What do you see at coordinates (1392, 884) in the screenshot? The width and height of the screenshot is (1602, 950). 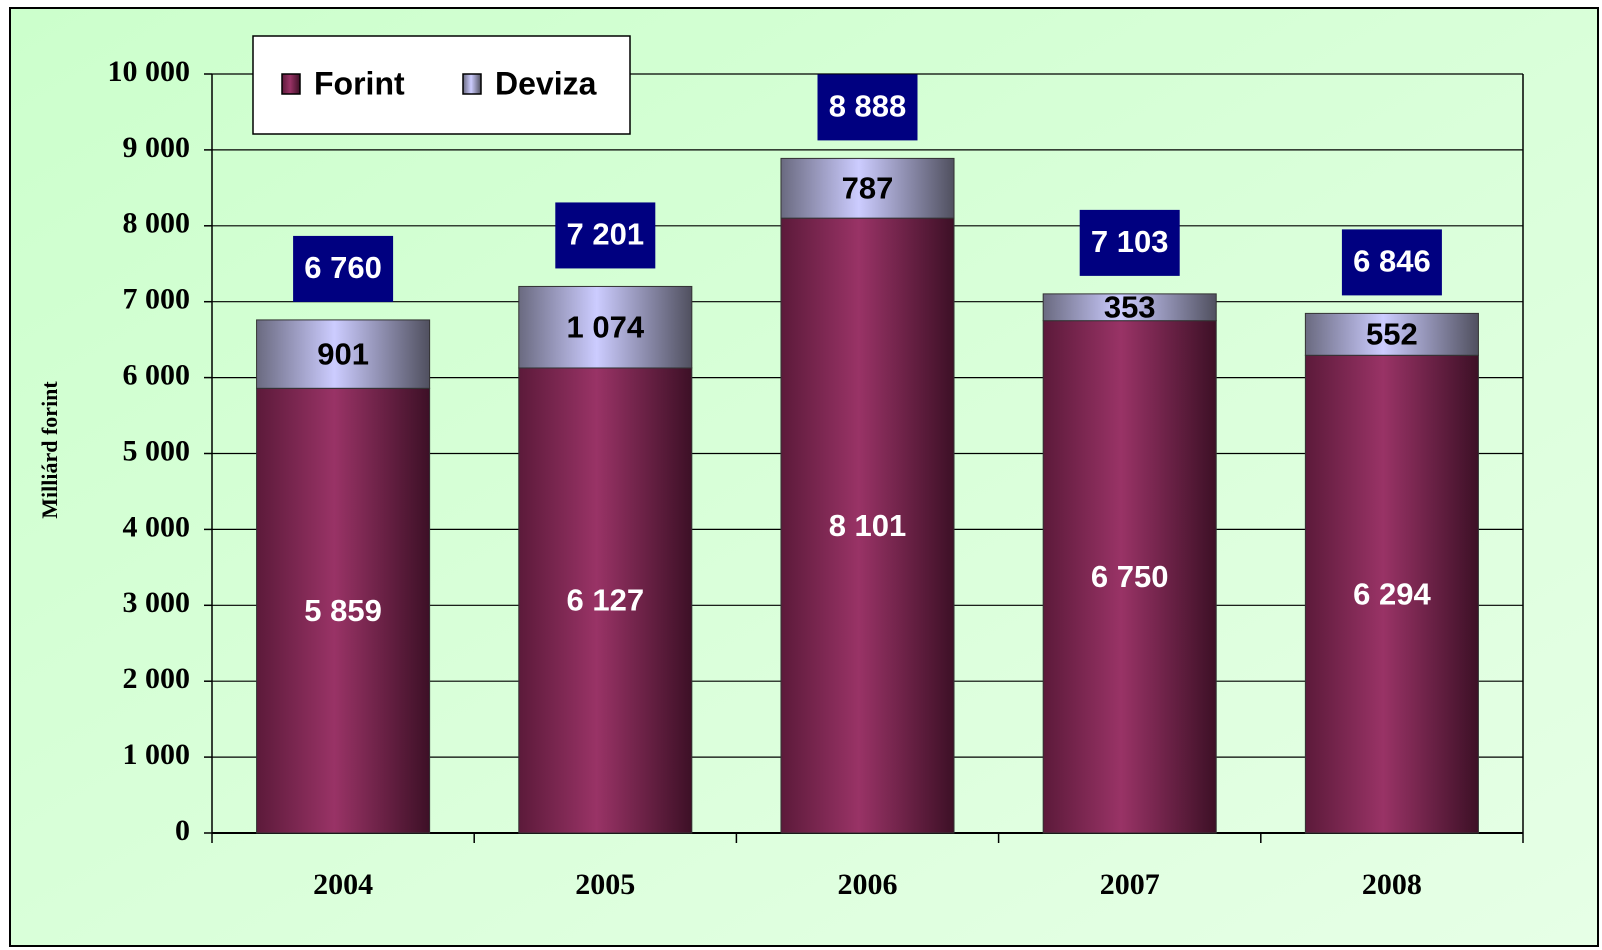 I see `x-tick-label: 2008` at bounding box center [1392, 884].